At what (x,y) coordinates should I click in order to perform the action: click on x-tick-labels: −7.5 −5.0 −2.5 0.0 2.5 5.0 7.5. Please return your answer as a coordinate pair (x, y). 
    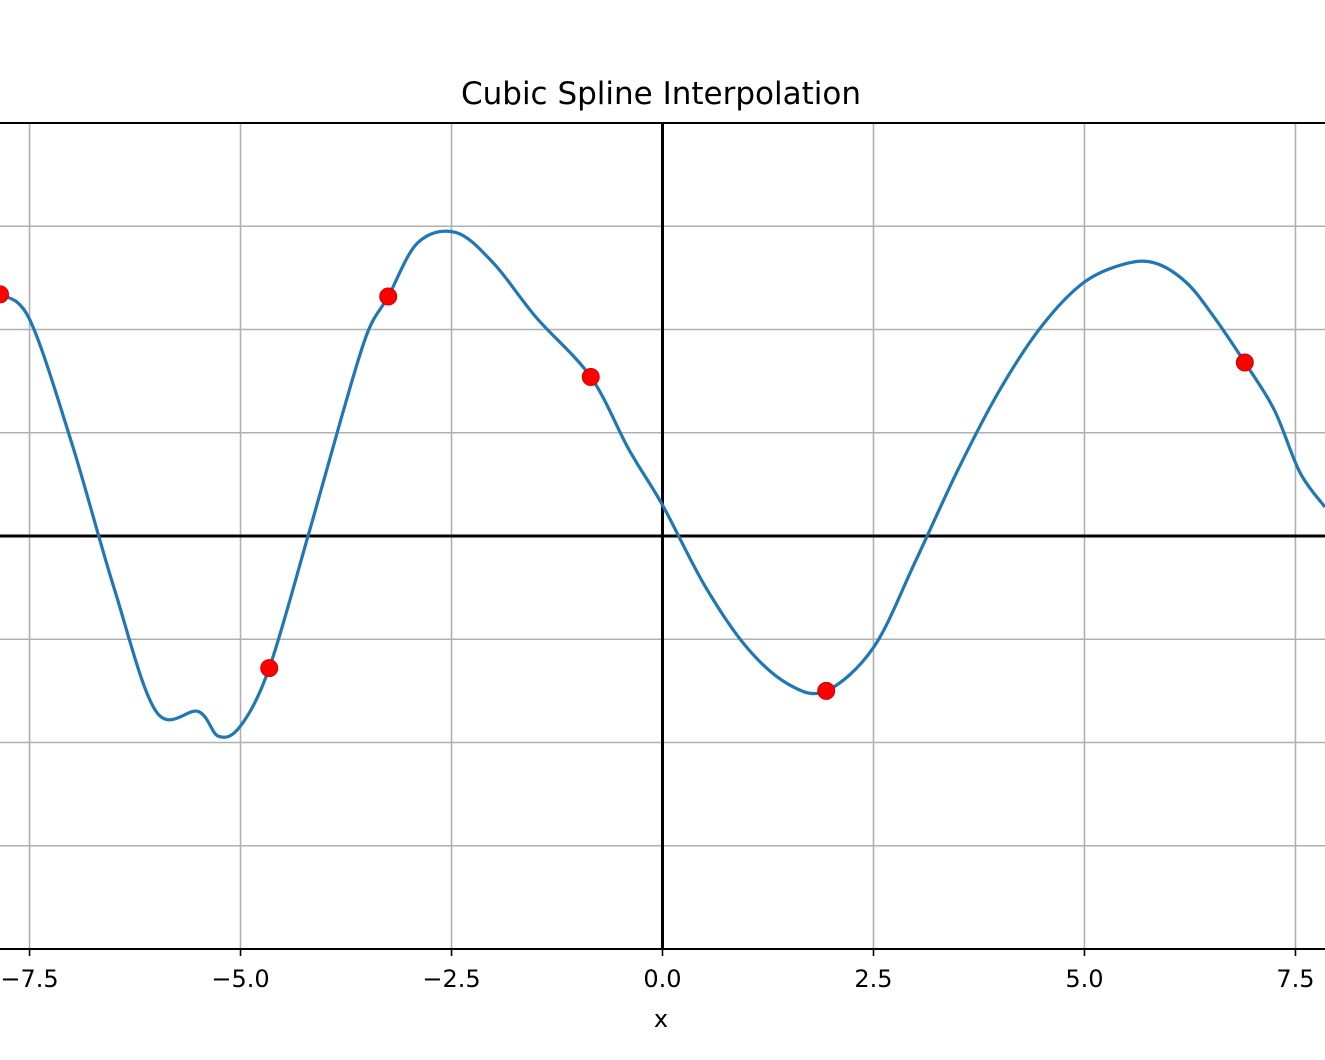
    Looking at the image, I should click on (657, 971).